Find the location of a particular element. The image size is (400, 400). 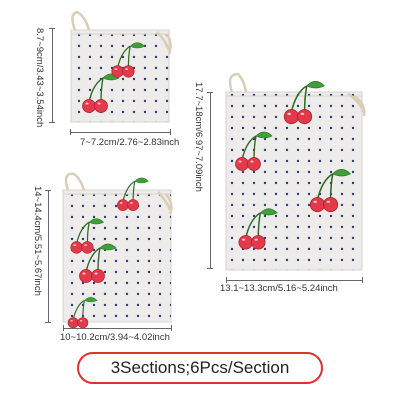

small-height-tick-bottom is located at coordinates (52, 122).